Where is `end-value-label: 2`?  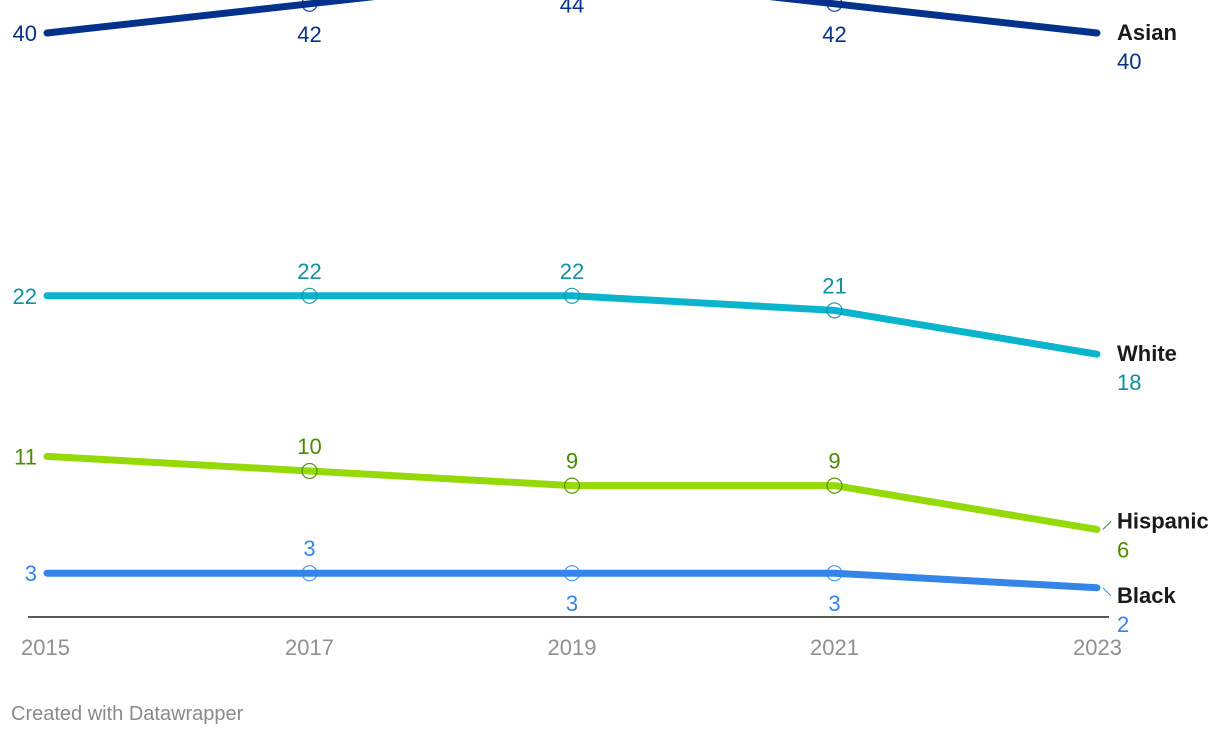
end-value-label: 2 is located at coordinates (1123, 624).